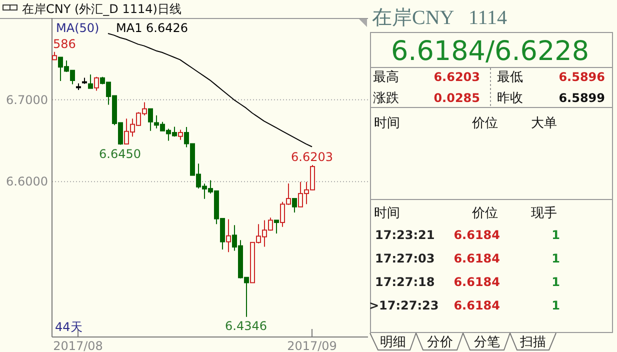 The height and width of the screenshot is (352, 617). What do you see at coordinates (393, 342) in the screenshot?
I see `text: 明细` at bounding box center [393, 342].